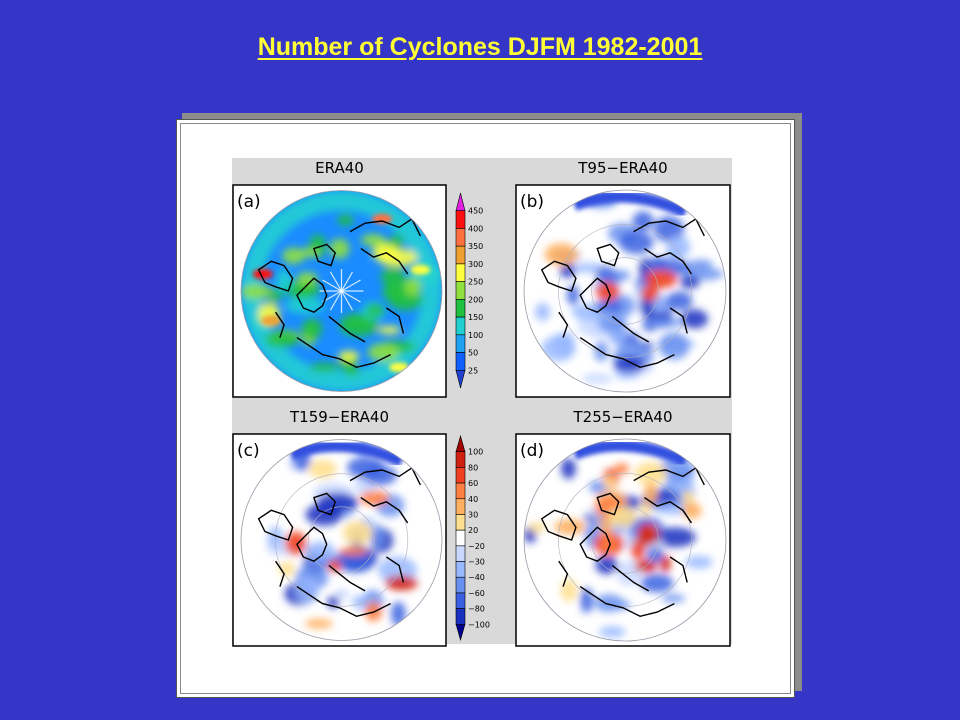 The height and width of the screenshot is (720, 960). Describe the element at coordinates (625, 291) in the screenshot. I see `panel-b-map` at that location.